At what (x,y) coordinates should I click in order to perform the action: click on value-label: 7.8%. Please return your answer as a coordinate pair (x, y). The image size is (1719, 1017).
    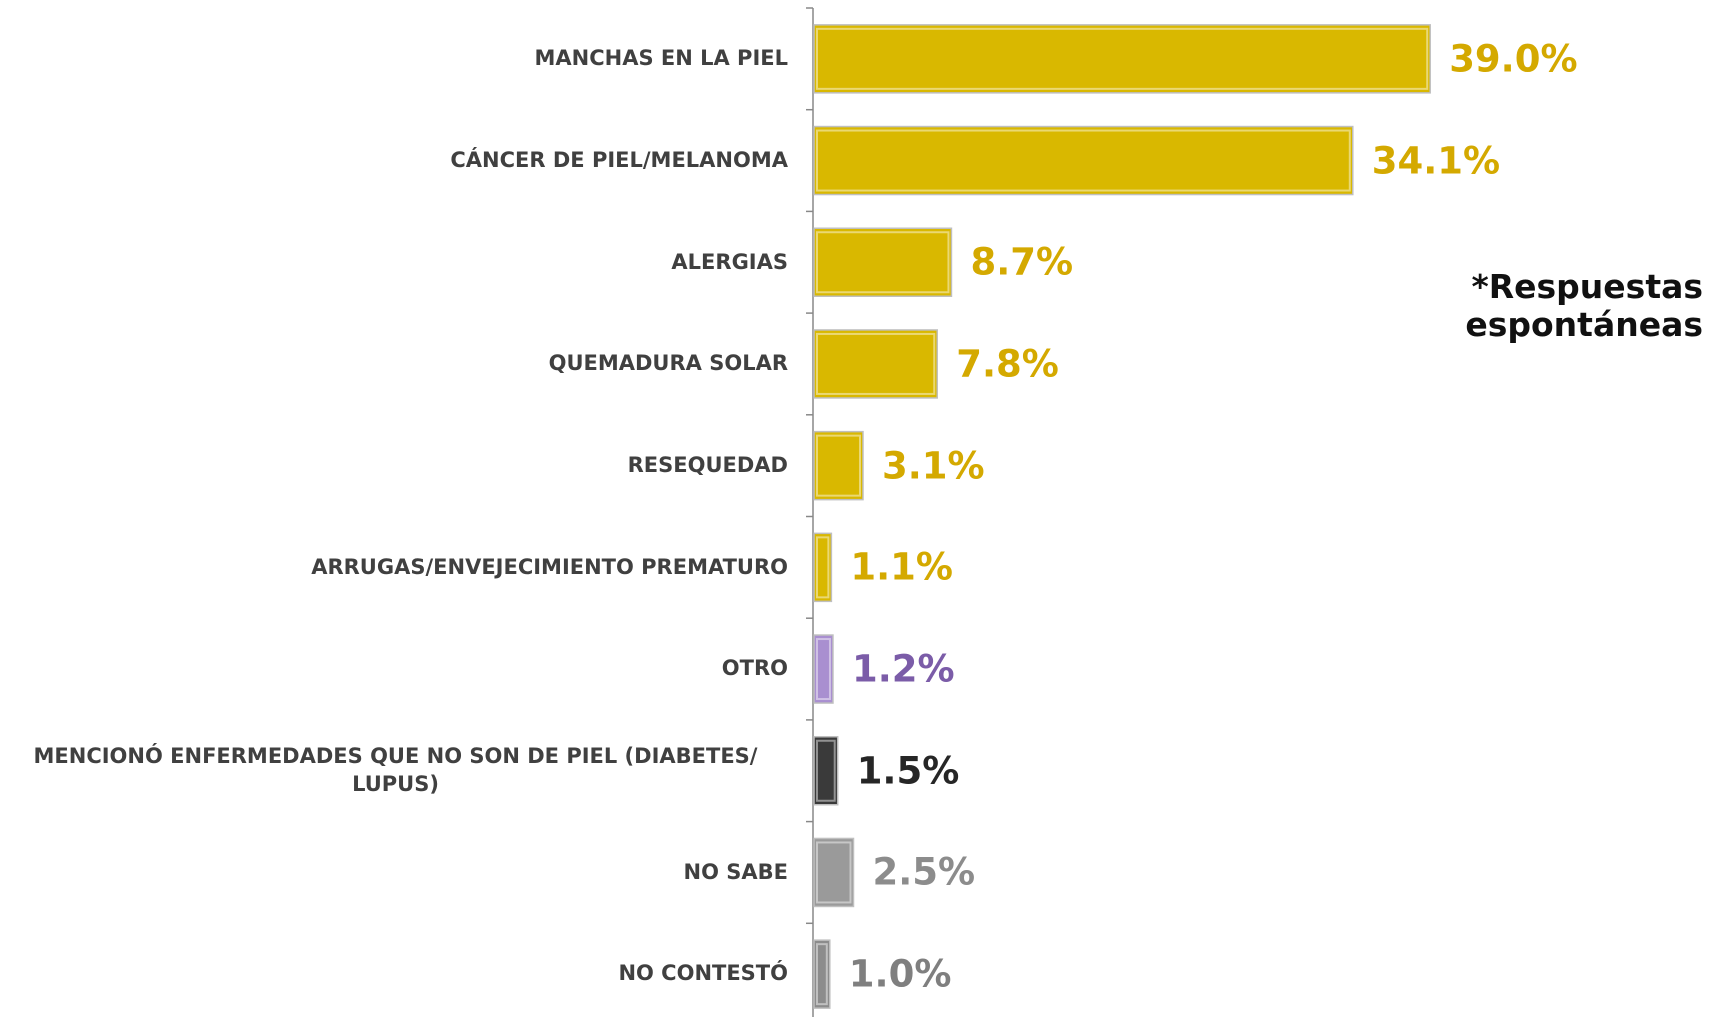
    Looking at the image, I should click on (1007, 364).